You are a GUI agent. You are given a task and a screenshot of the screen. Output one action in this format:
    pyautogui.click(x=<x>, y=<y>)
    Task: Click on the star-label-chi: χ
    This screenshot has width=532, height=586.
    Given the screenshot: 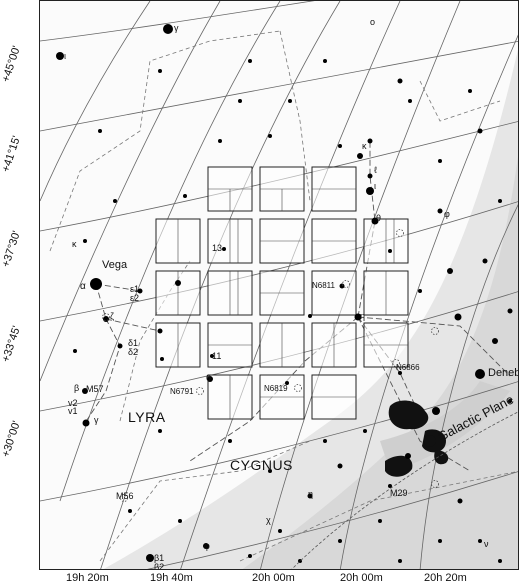 What is the action you would take?
    pyautogui.click(x=268, y=520)
    